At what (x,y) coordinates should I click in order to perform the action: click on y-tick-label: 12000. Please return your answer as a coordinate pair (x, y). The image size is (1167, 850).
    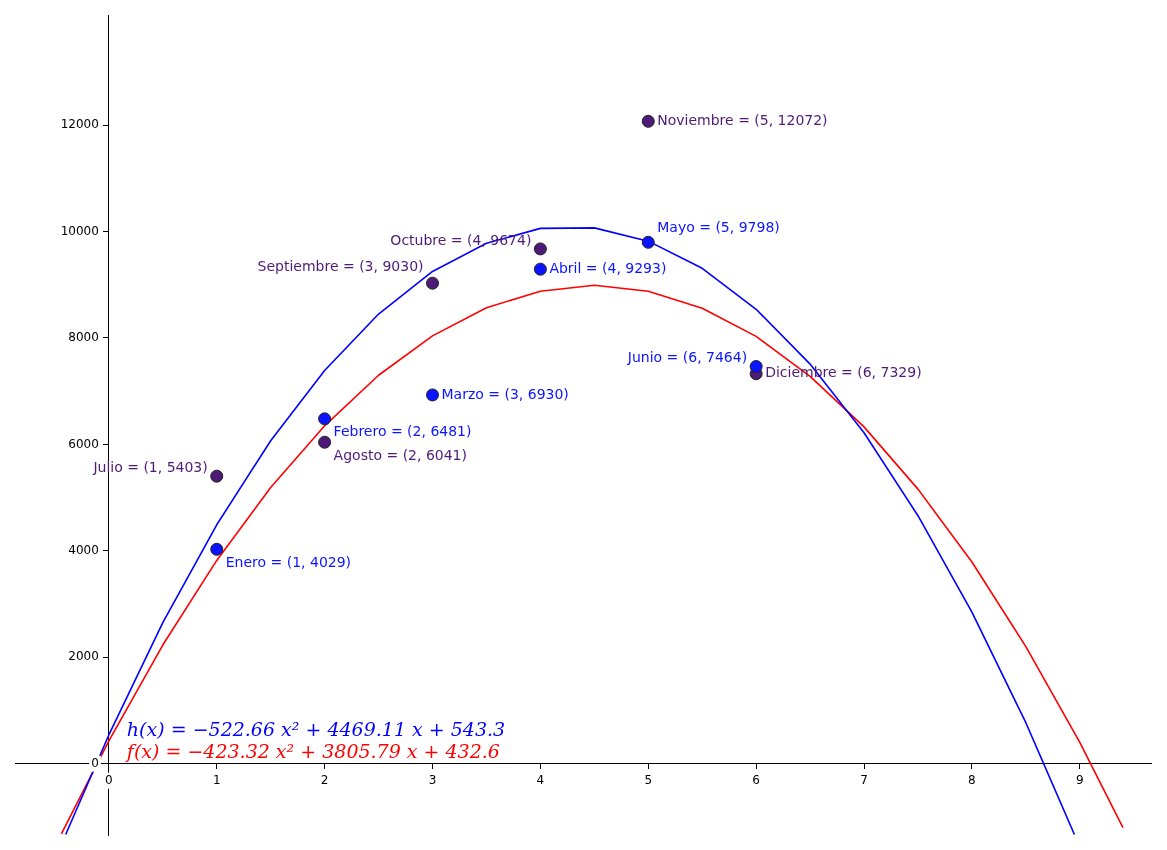
    Looking at the image, I should click on (79, 124).